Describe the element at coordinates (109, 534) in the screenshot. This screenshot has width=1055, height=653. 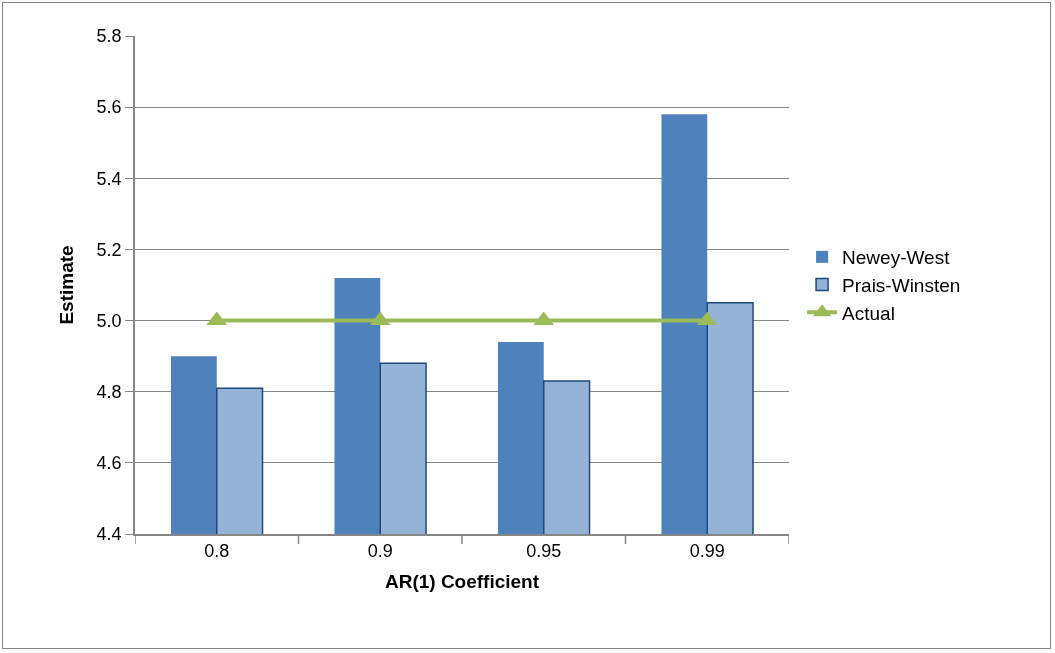
I see `y-tick-label: 4.4` at that location.